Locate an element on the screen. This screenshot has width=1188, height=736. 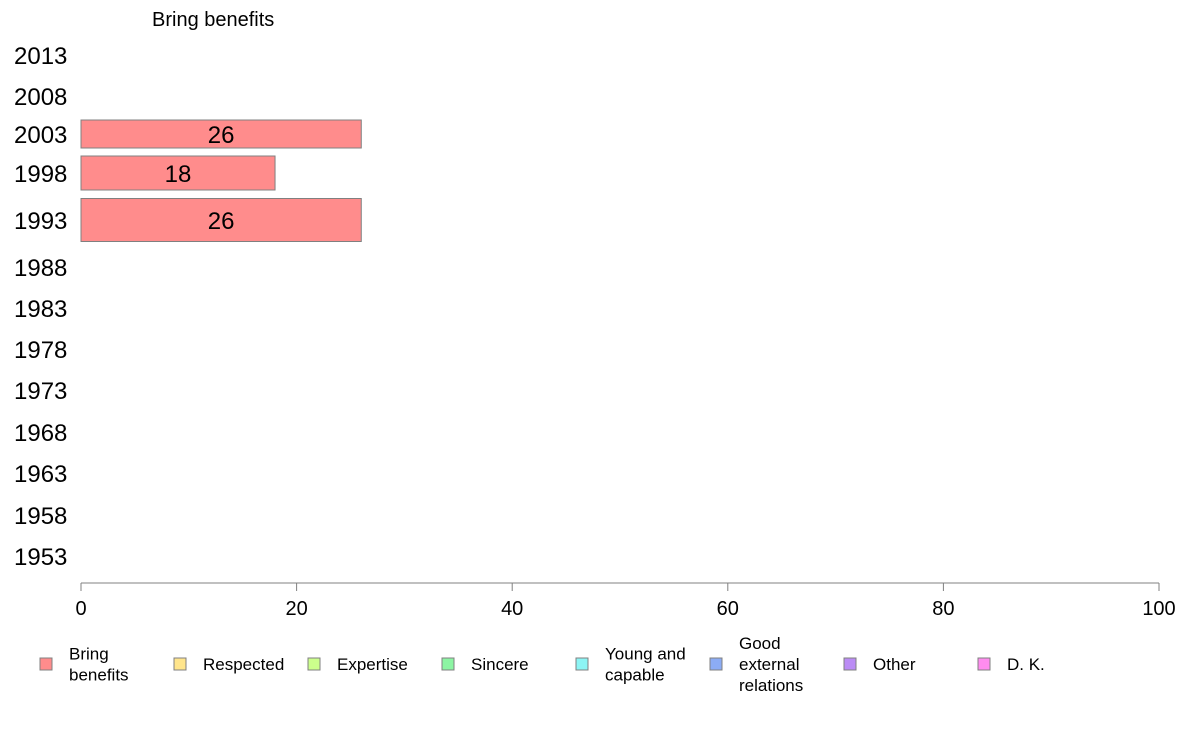
x-axis: 0 20 40 60 80 100 is located at coordinates (625, 601).